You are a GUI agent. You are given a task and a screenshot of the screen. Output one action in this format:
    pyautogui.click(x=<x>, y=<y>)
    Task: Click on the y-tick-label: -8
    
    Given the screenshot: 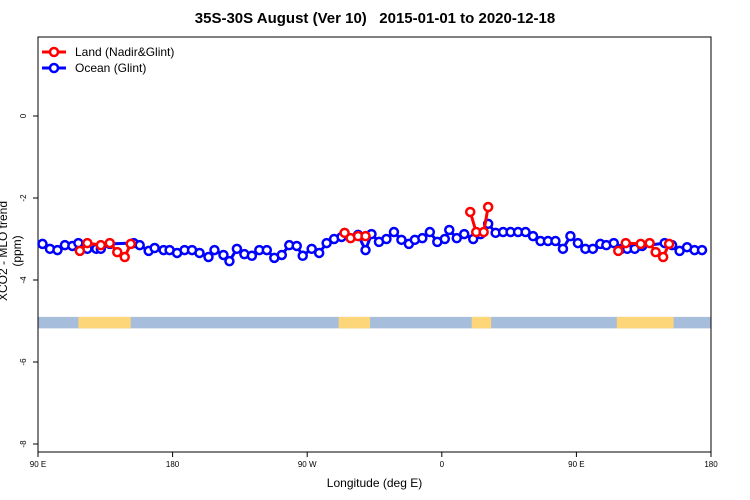 What is the action you would take?
    pyautogui.click(x=23, y=444)
    